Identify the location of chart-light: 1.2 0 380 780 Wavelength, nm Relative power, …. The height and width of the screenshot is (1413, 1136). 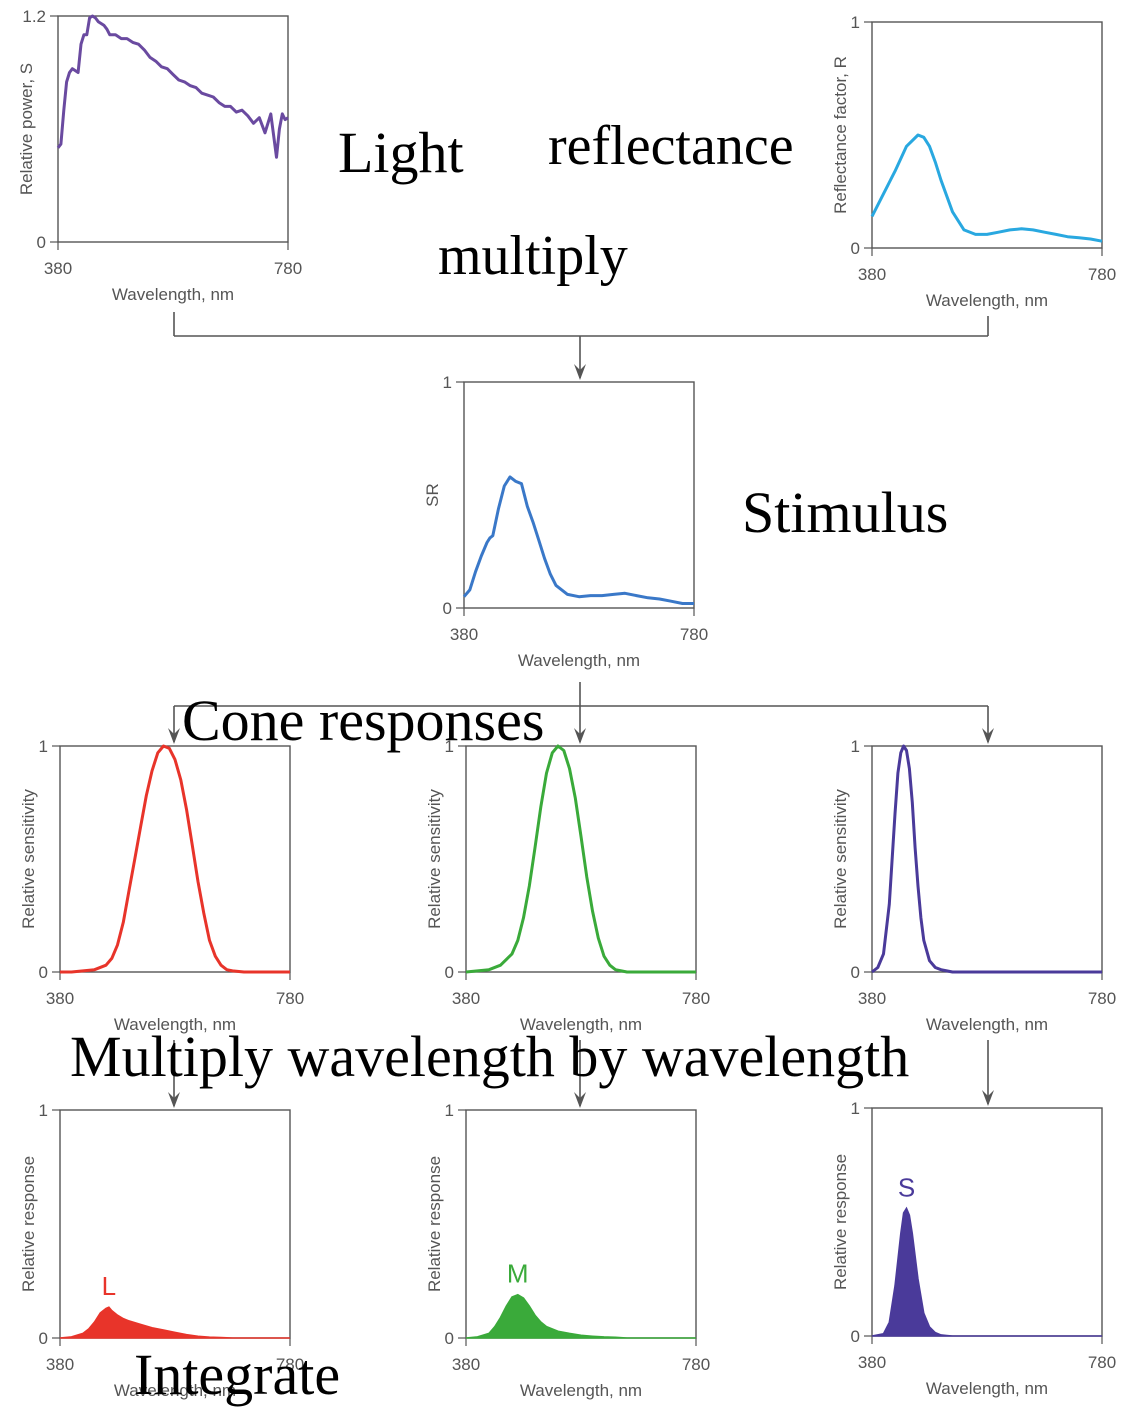
(159, 155).